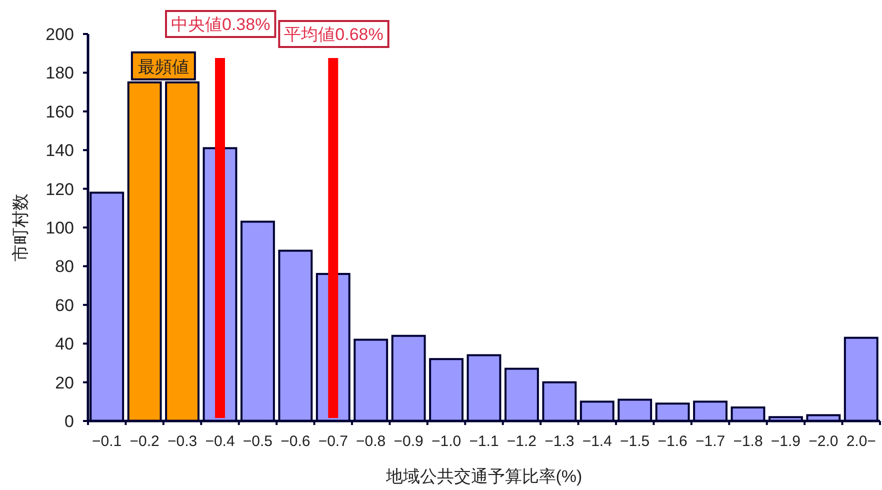 The width and height of the screenshot is (882, 490). Describe the element at coordinates (64, 305) in the screenshot. I see `y-tick-label: 60` at that location.